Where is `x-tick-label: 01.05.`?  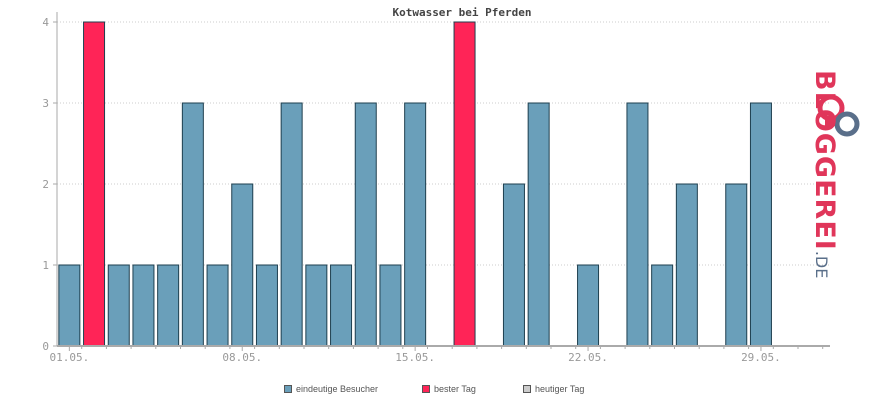
x-tick-label: 01.05. is located at coordinates (69, 357).